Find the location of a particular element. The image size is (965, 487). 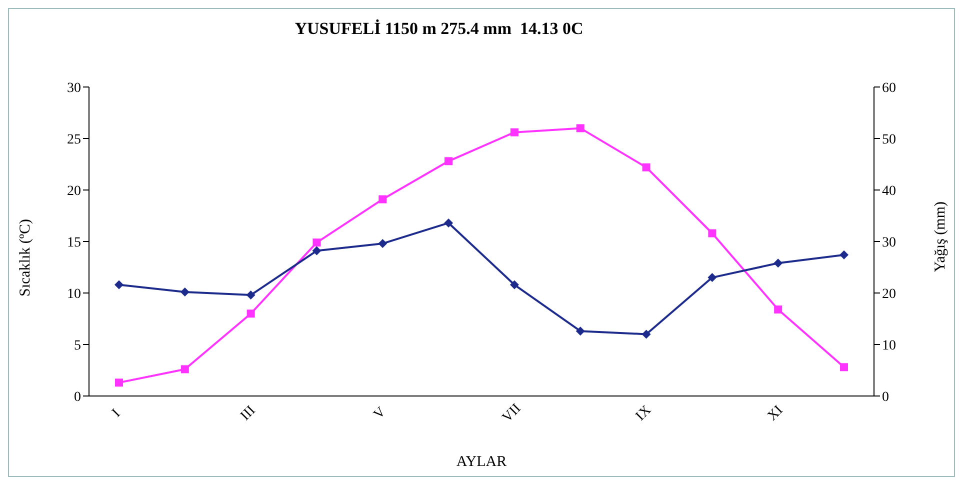

y-tick-label: 30 is located at coordinates (74, 88).